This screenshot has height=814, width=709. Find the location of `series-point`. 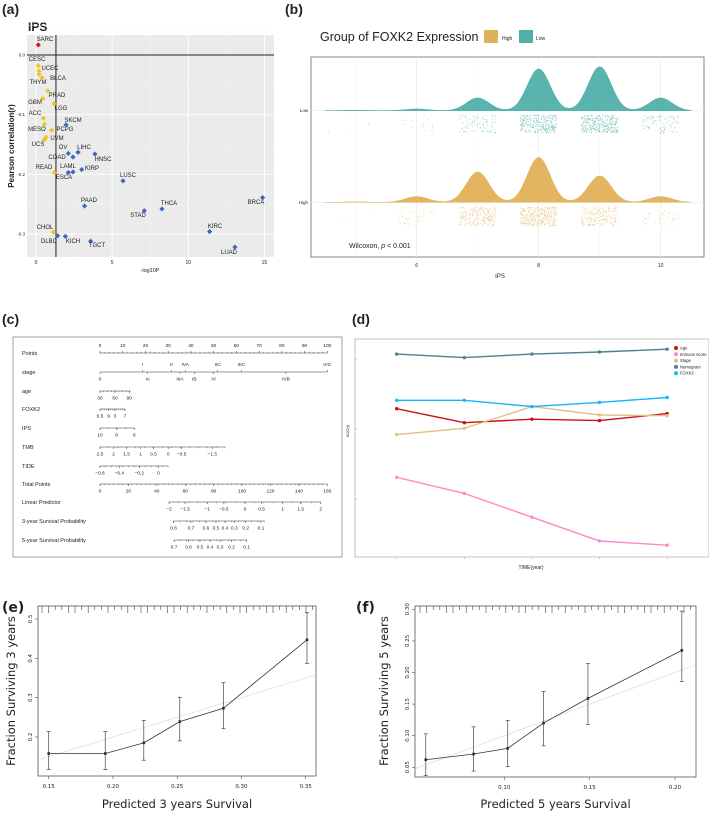

series-point is located at coordinates (397, 400).